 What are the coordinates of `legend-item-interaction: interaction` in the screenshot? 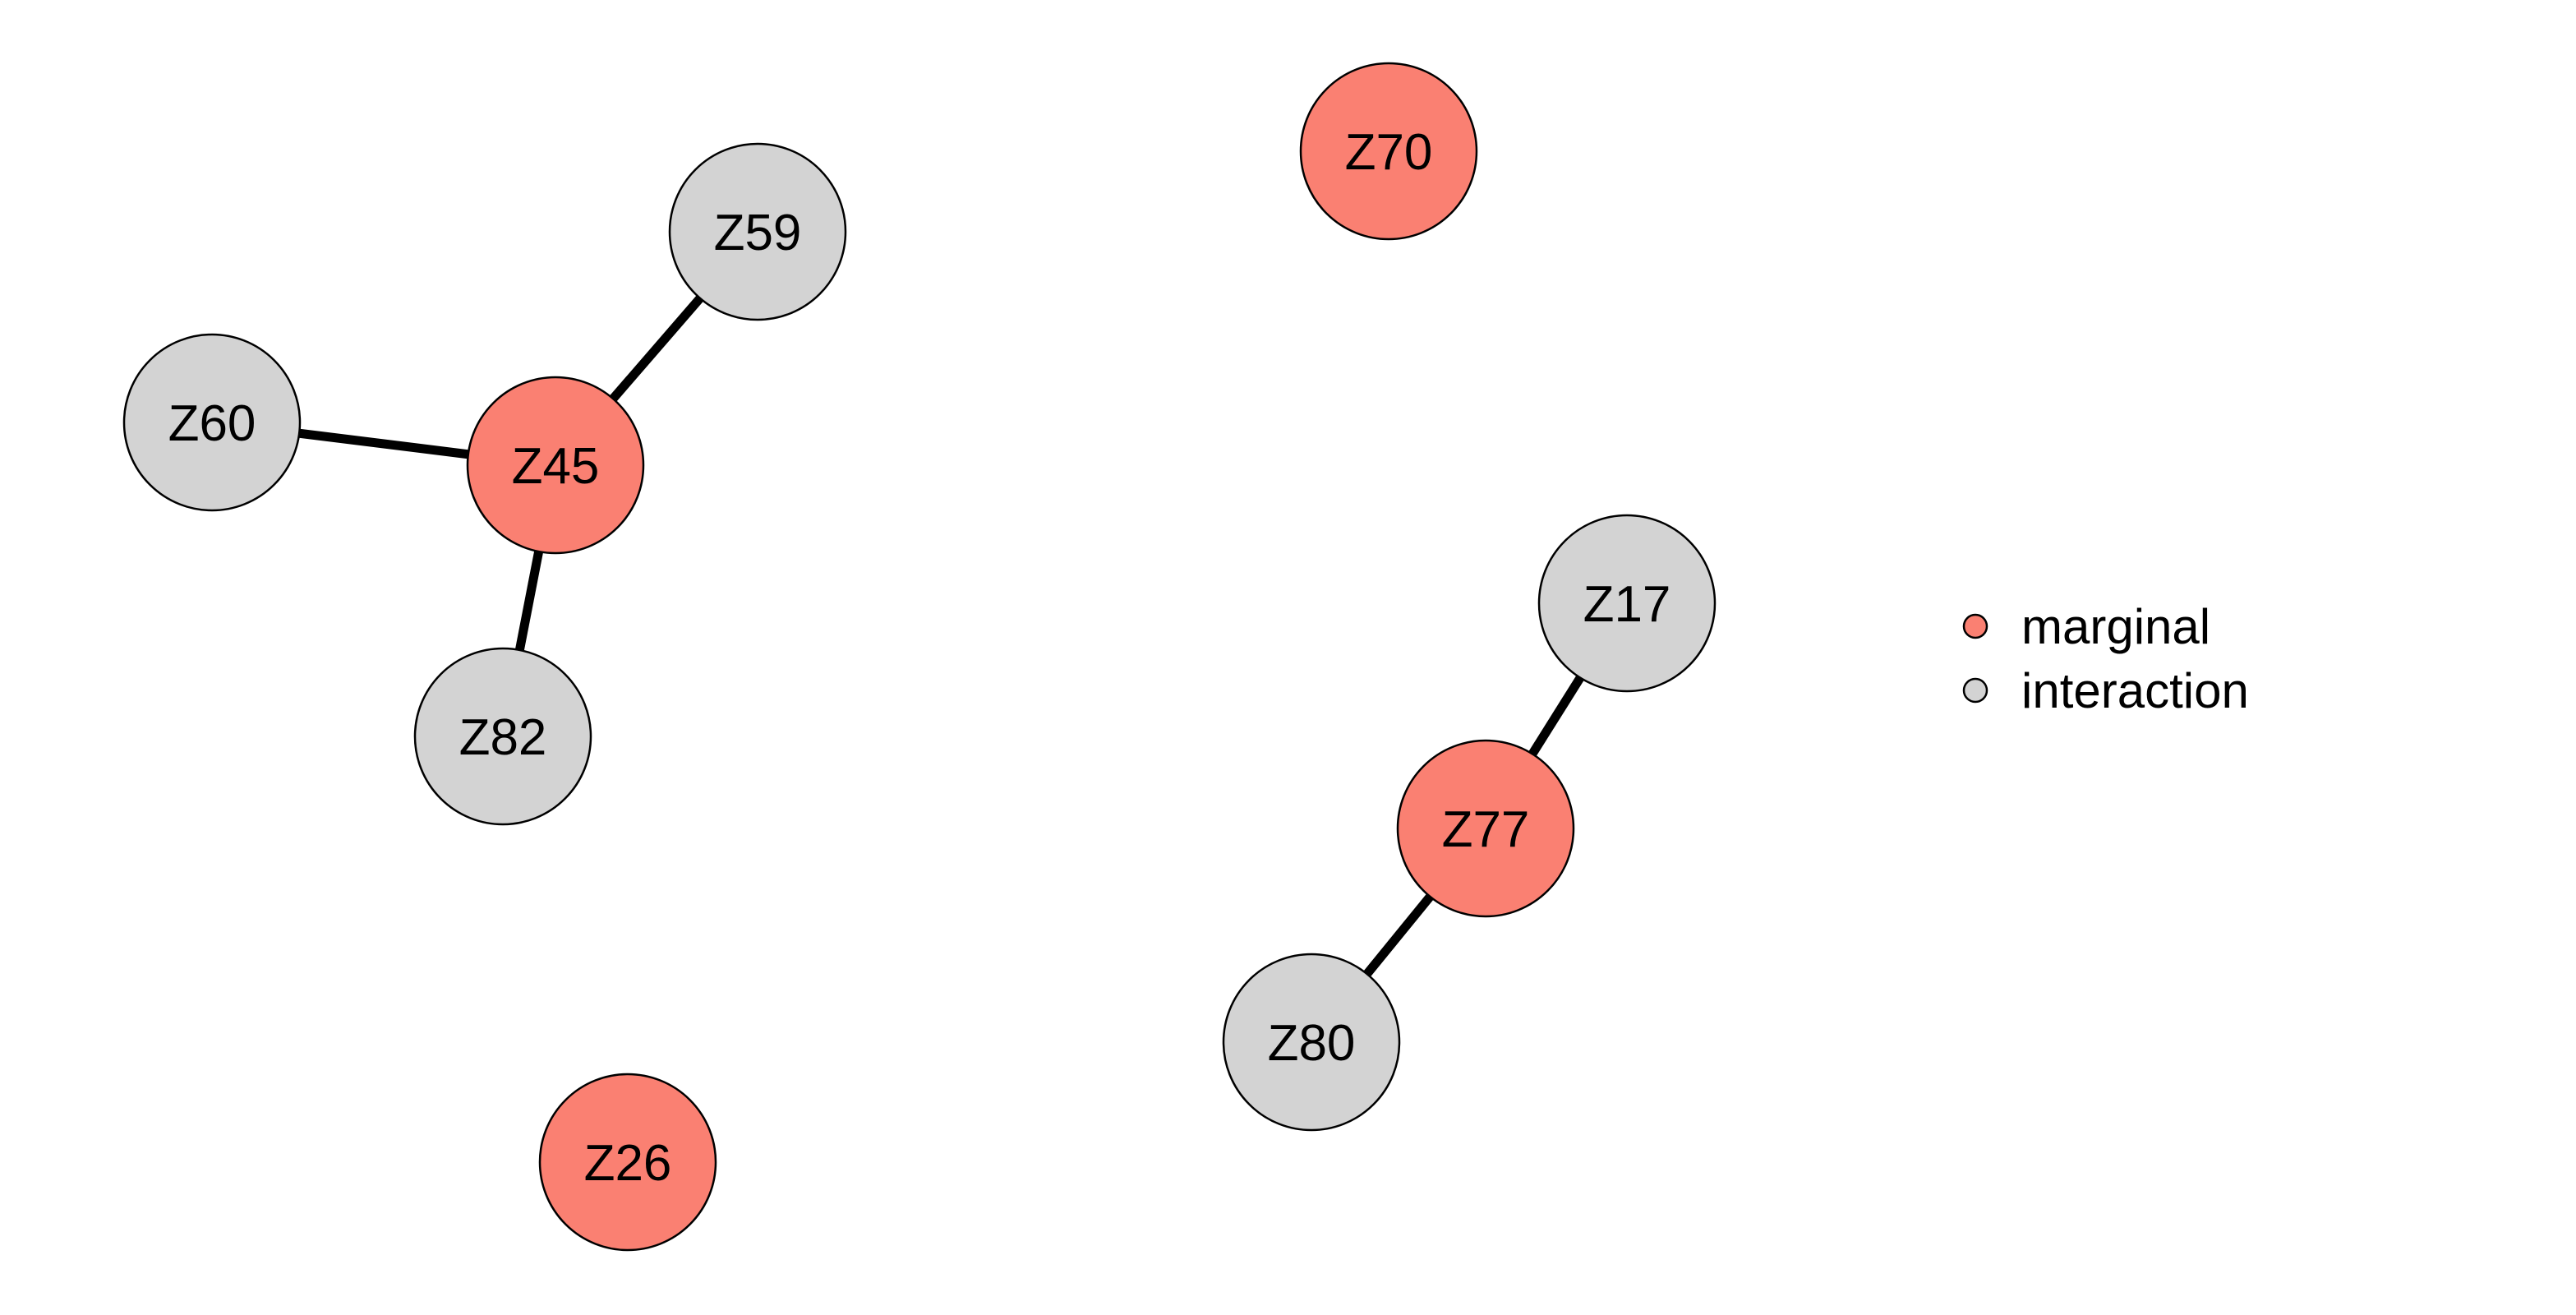 It's located at (2105, 690).